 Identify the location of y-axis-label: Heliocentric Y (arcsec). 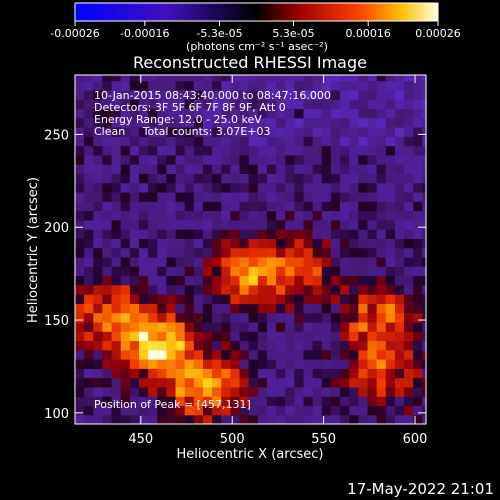
(33, 250).